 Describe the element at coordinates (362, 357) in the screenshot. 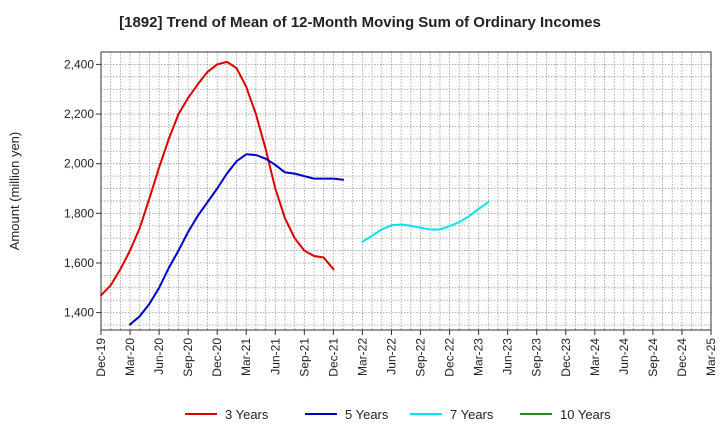

I see `x-tick-label: Mar-22` at that location.